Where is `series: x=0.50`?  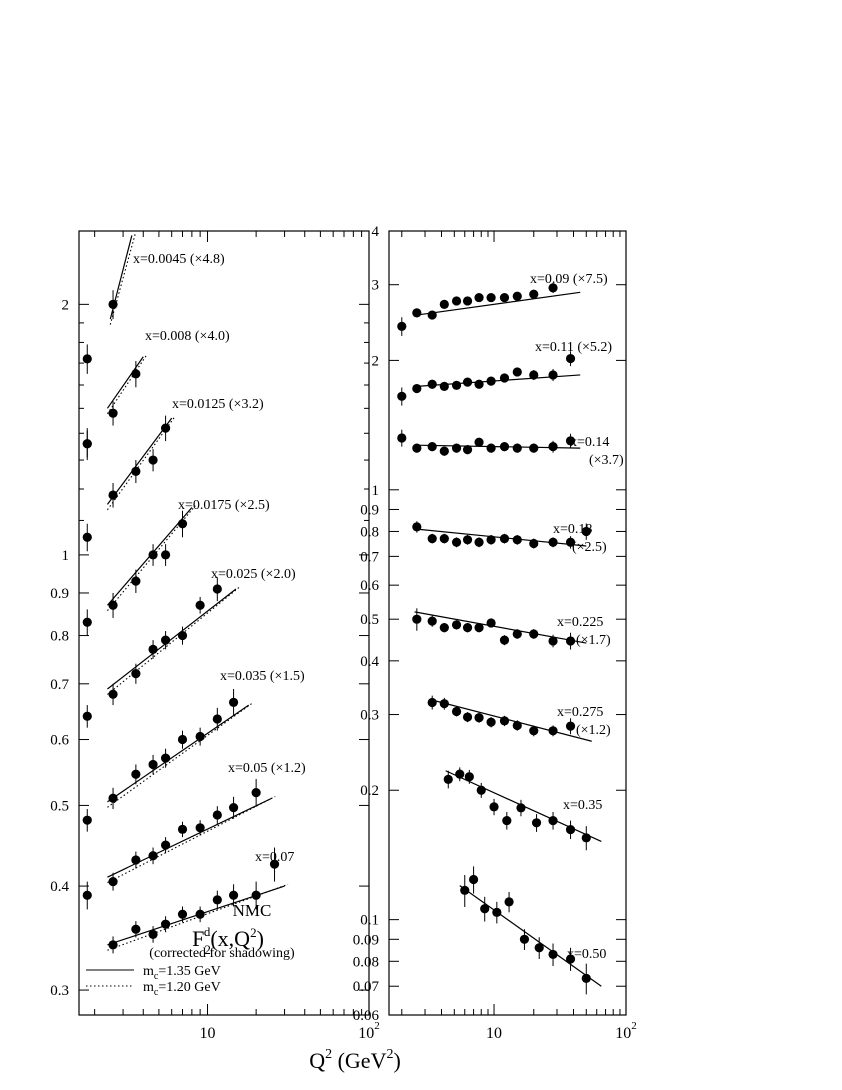 series: x=0.50 is located at coordinates (532, 930).